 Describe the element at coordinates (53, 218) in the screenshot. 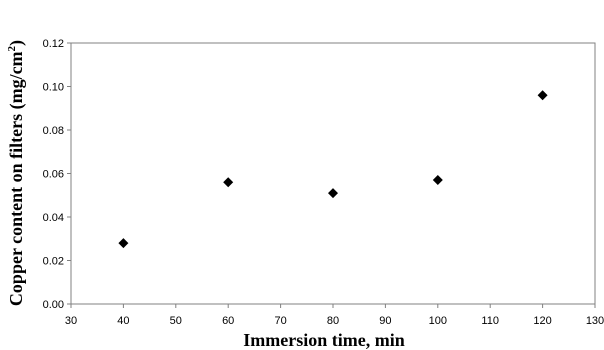

I see `y-tick-label: 0.04` at that location.